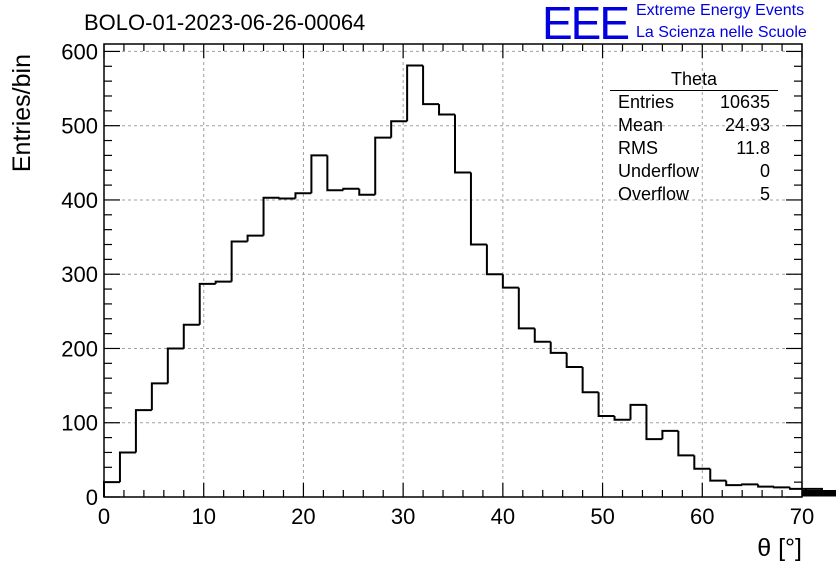 The width and height of the screenshot is (836, 572). Describe the element at coordinates (744, 102) in the screenshot. I see `stats-value: 10635` at that location.